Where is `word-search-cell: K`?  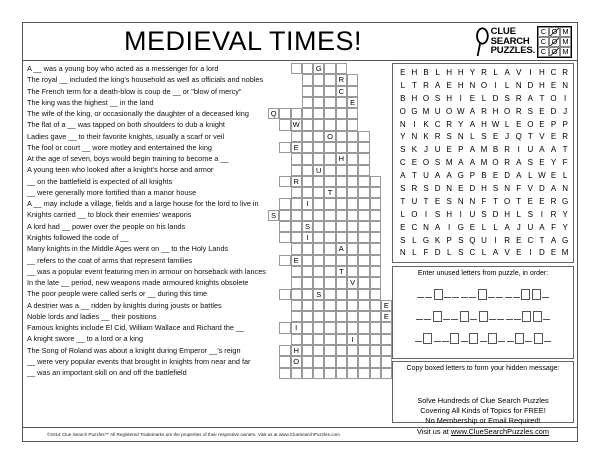 word-search-cell: K is located at coordinates (426, 137).